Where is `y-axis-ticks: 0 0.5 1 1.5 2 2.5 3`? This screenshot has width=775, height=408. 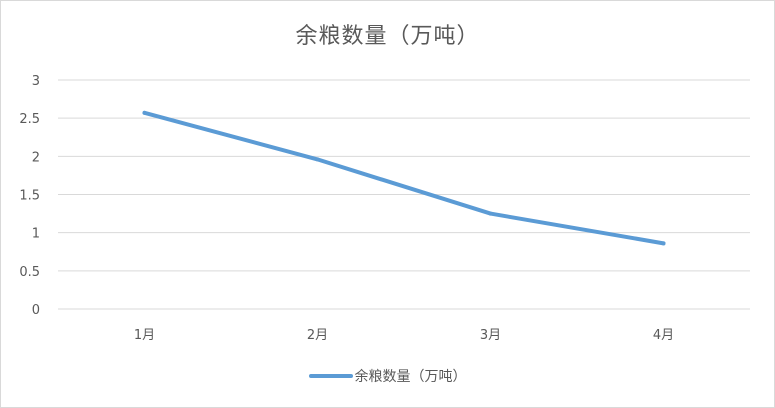 y-axis-ticks: 0 0.5 1 1.5 2 2.5 3 is located at coordinates (29, 196).